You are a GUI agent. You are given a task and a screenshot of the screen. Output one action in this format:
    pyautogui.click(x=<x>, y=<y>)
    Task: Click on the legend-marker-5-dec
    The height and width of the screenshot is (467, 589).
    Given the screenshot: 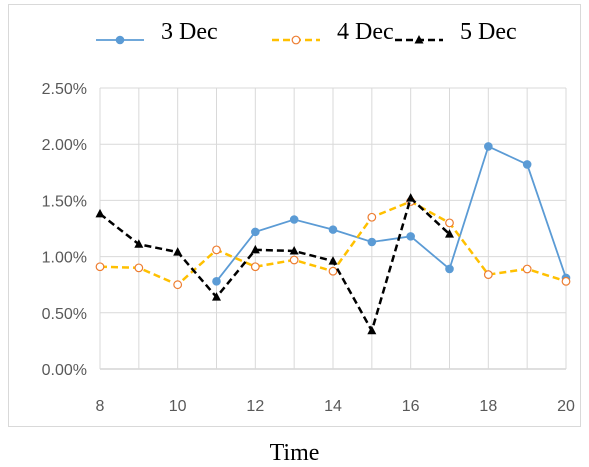 What is the action you would take?
    pyautogui.click(x=419, y=39)
    